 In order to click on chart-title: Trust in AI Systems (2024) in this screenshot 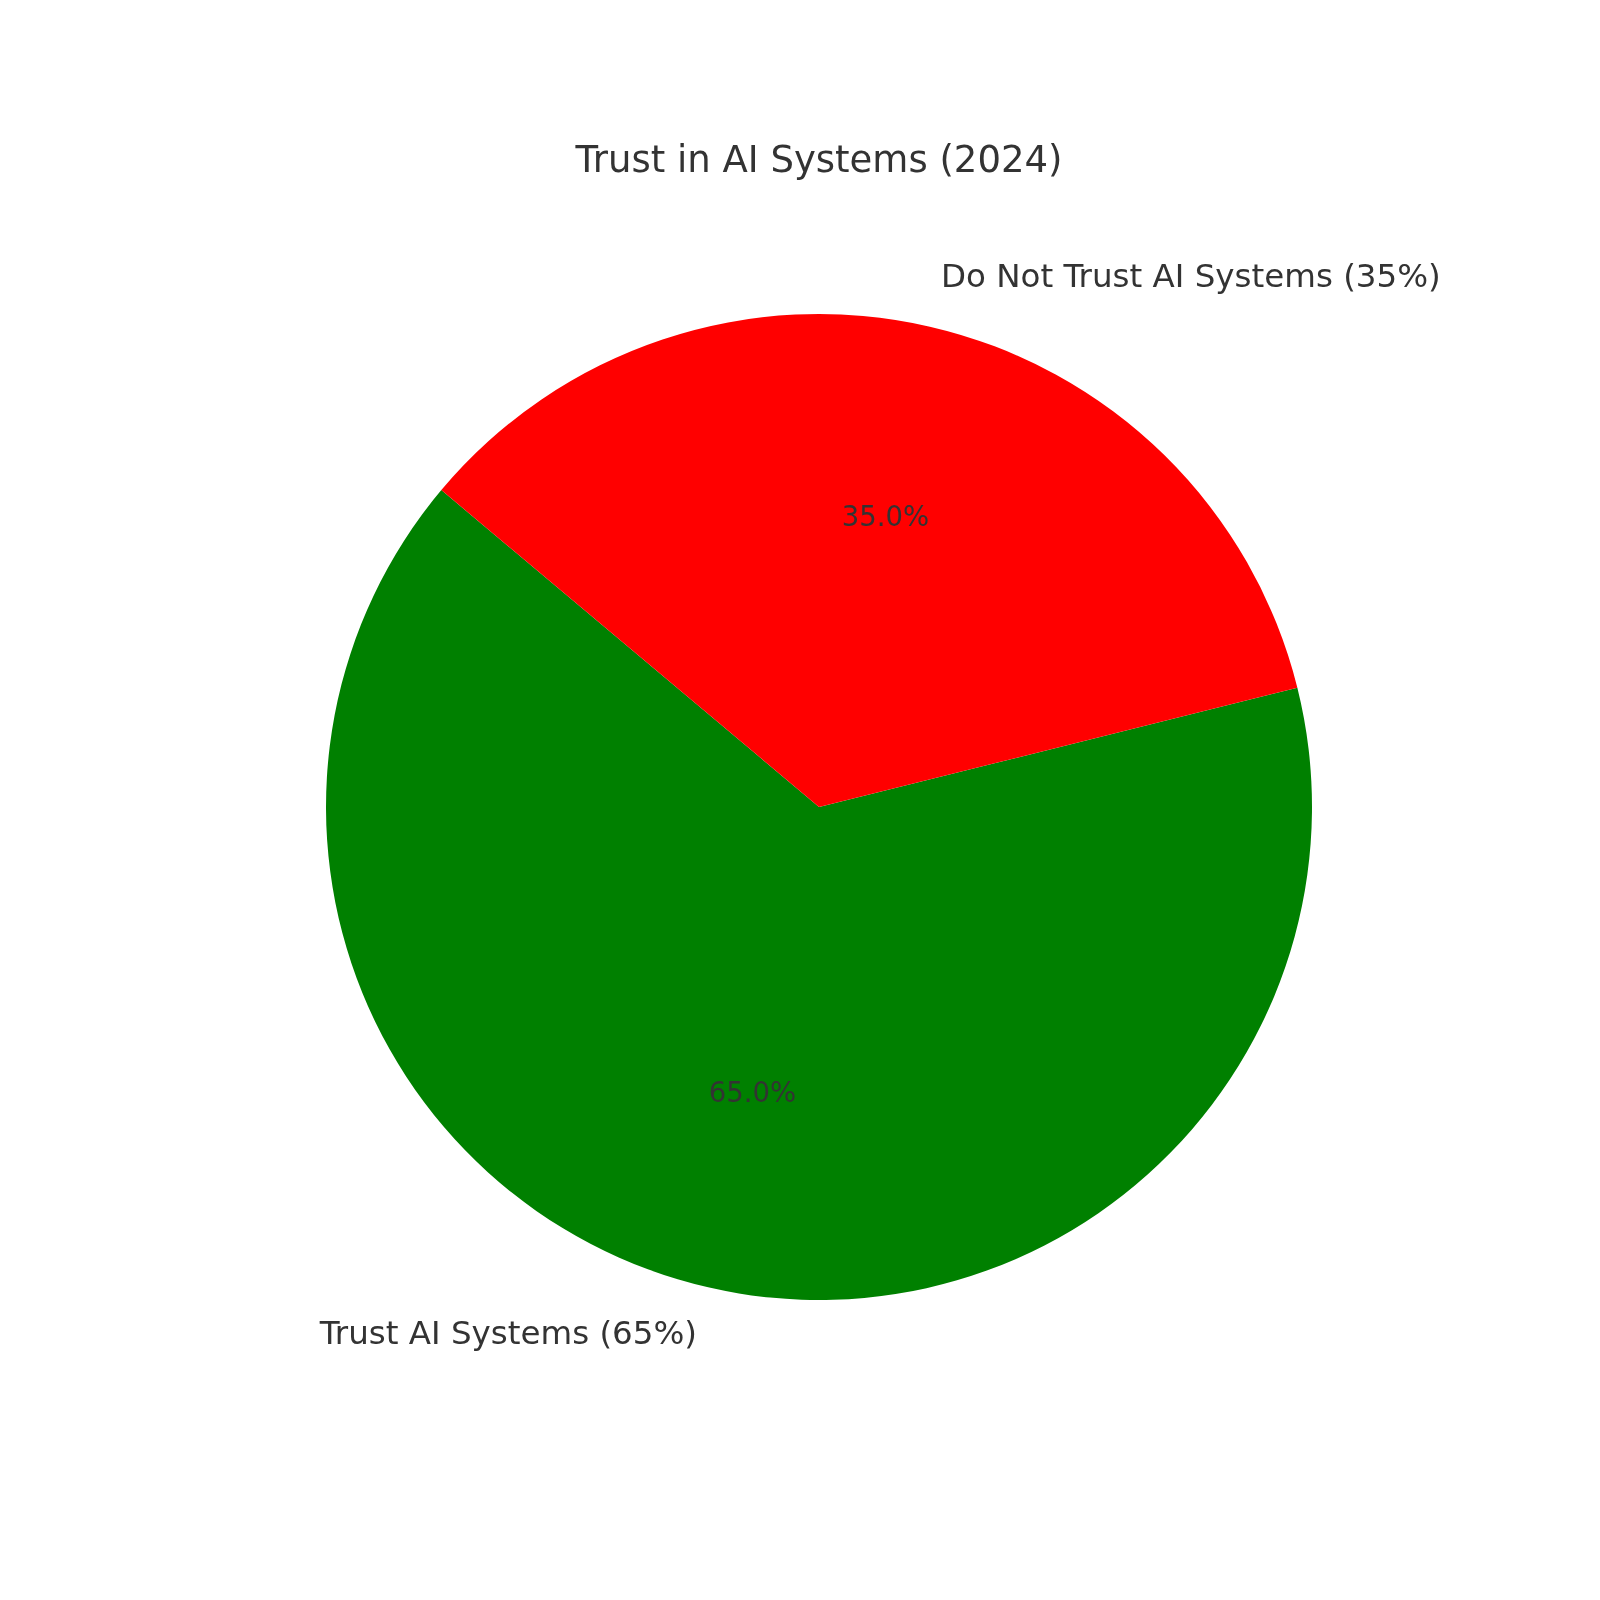, I will do `click(818, 159)`.